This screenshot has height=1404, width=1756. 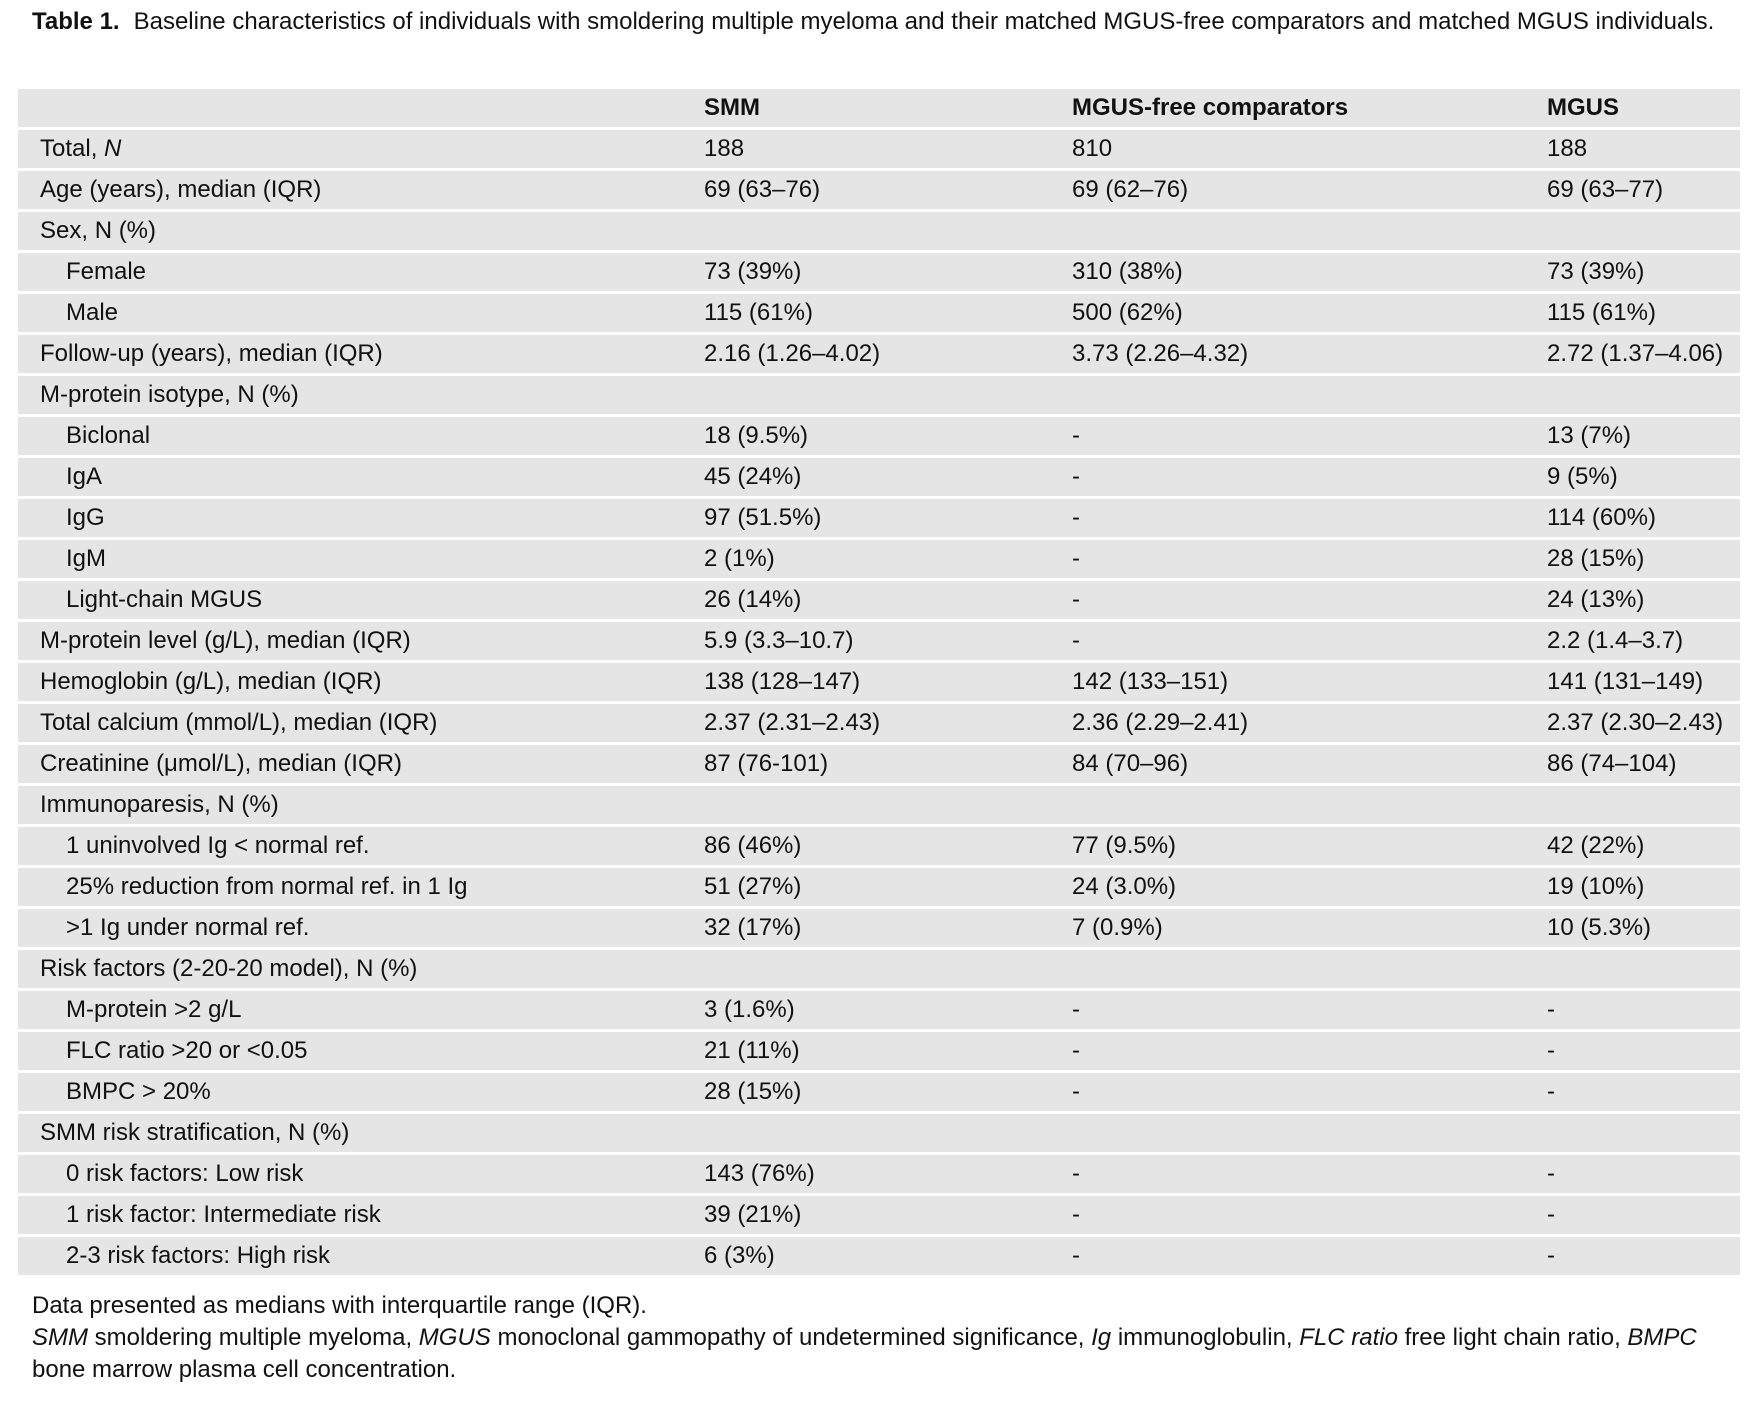 What do you see at coordinates (188, 927) in the screenshot?
I see `row-label-text: >1 Ig under normal ref.` at bounding box center [188, 927].